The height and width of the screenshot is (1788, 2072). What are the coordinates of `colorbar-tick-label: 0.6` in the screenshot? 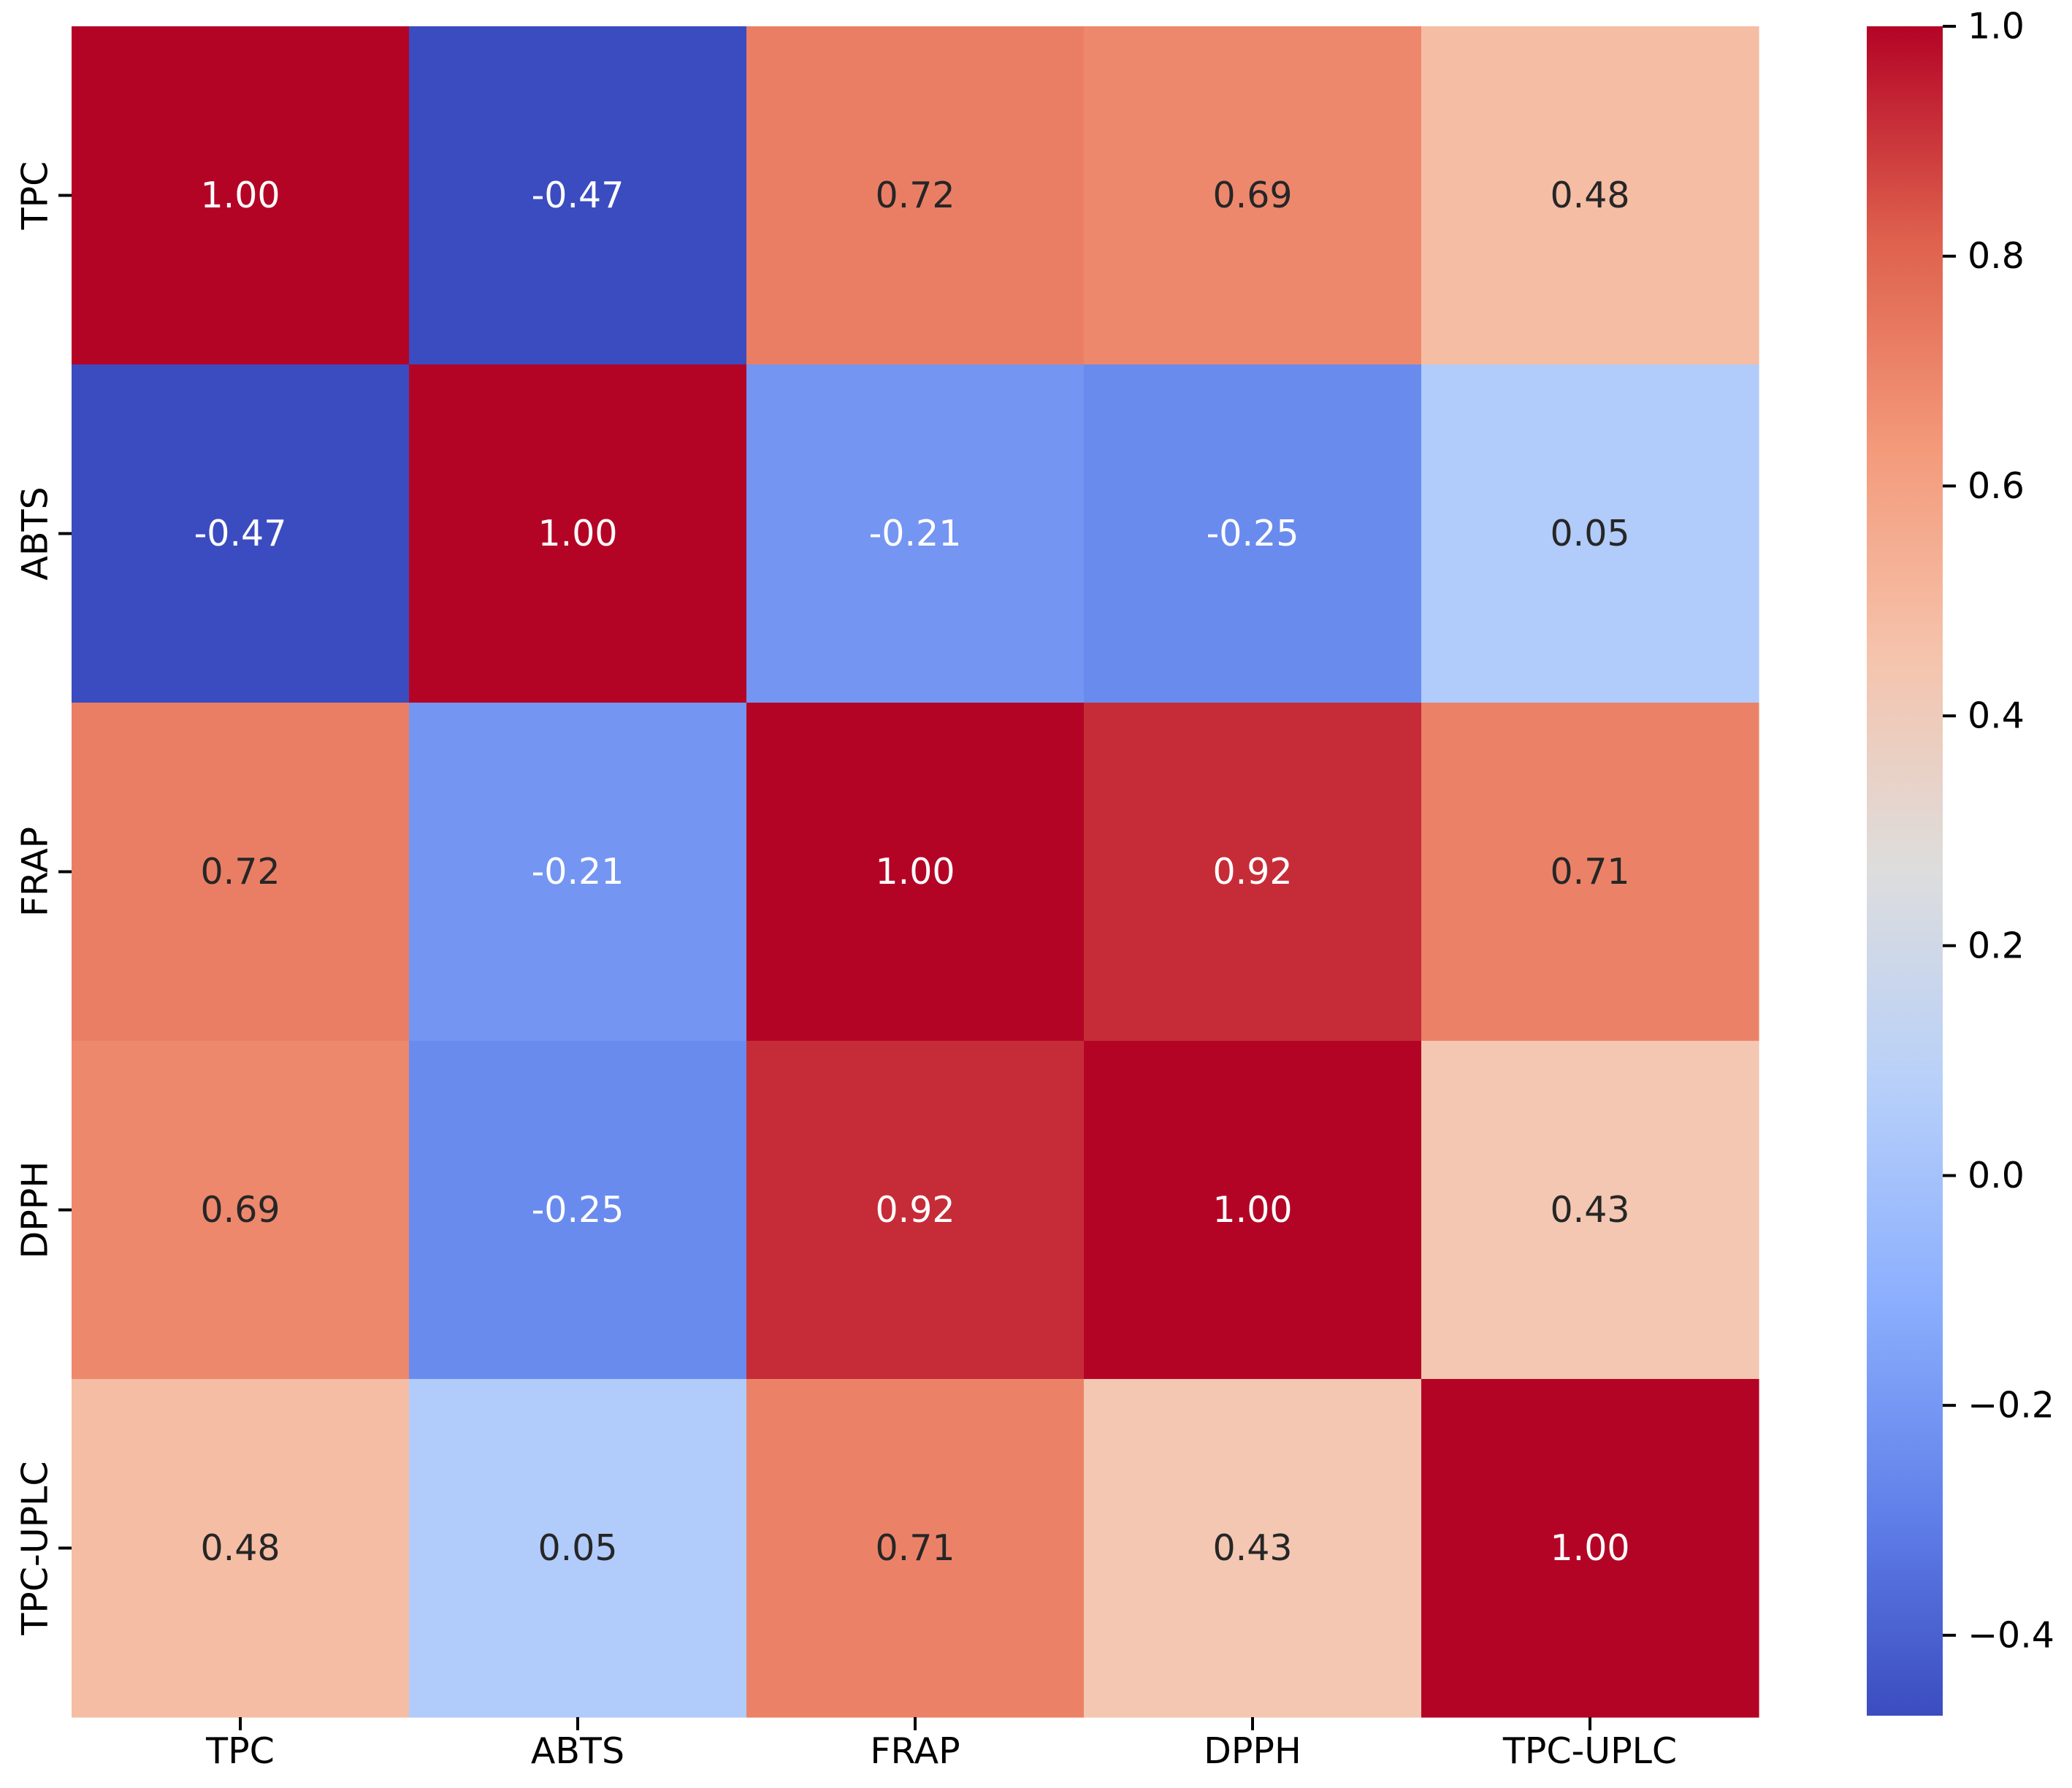 It's located at (1996, 486).